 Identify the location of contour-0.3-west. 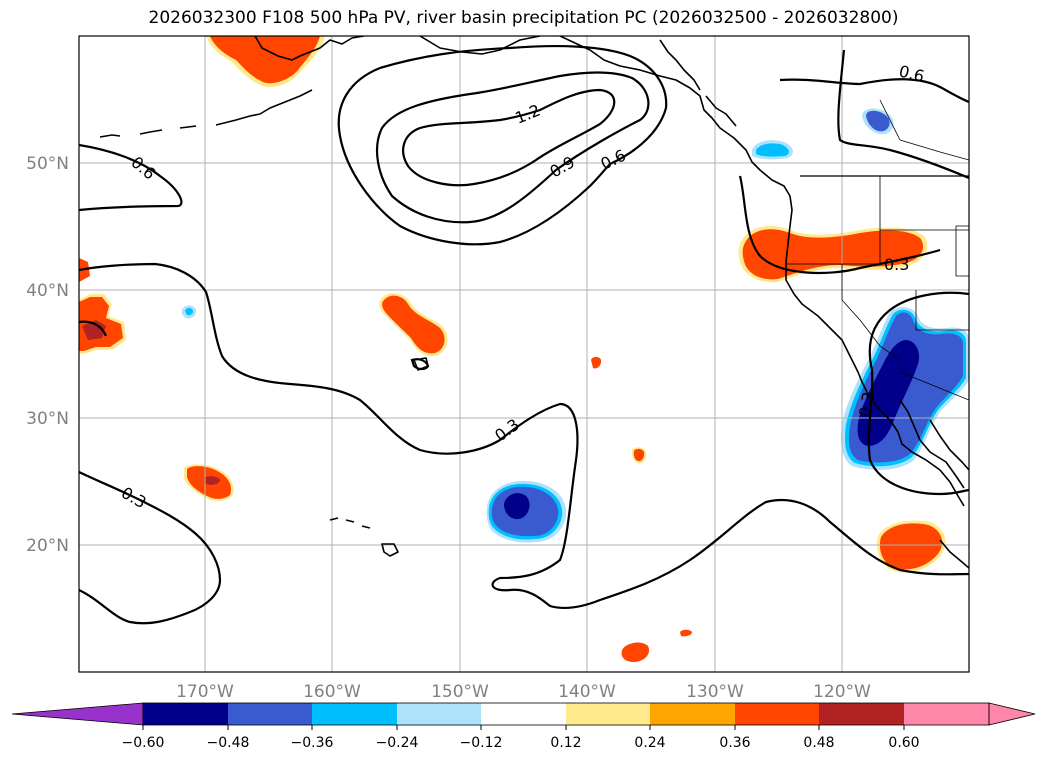
(254, 345).